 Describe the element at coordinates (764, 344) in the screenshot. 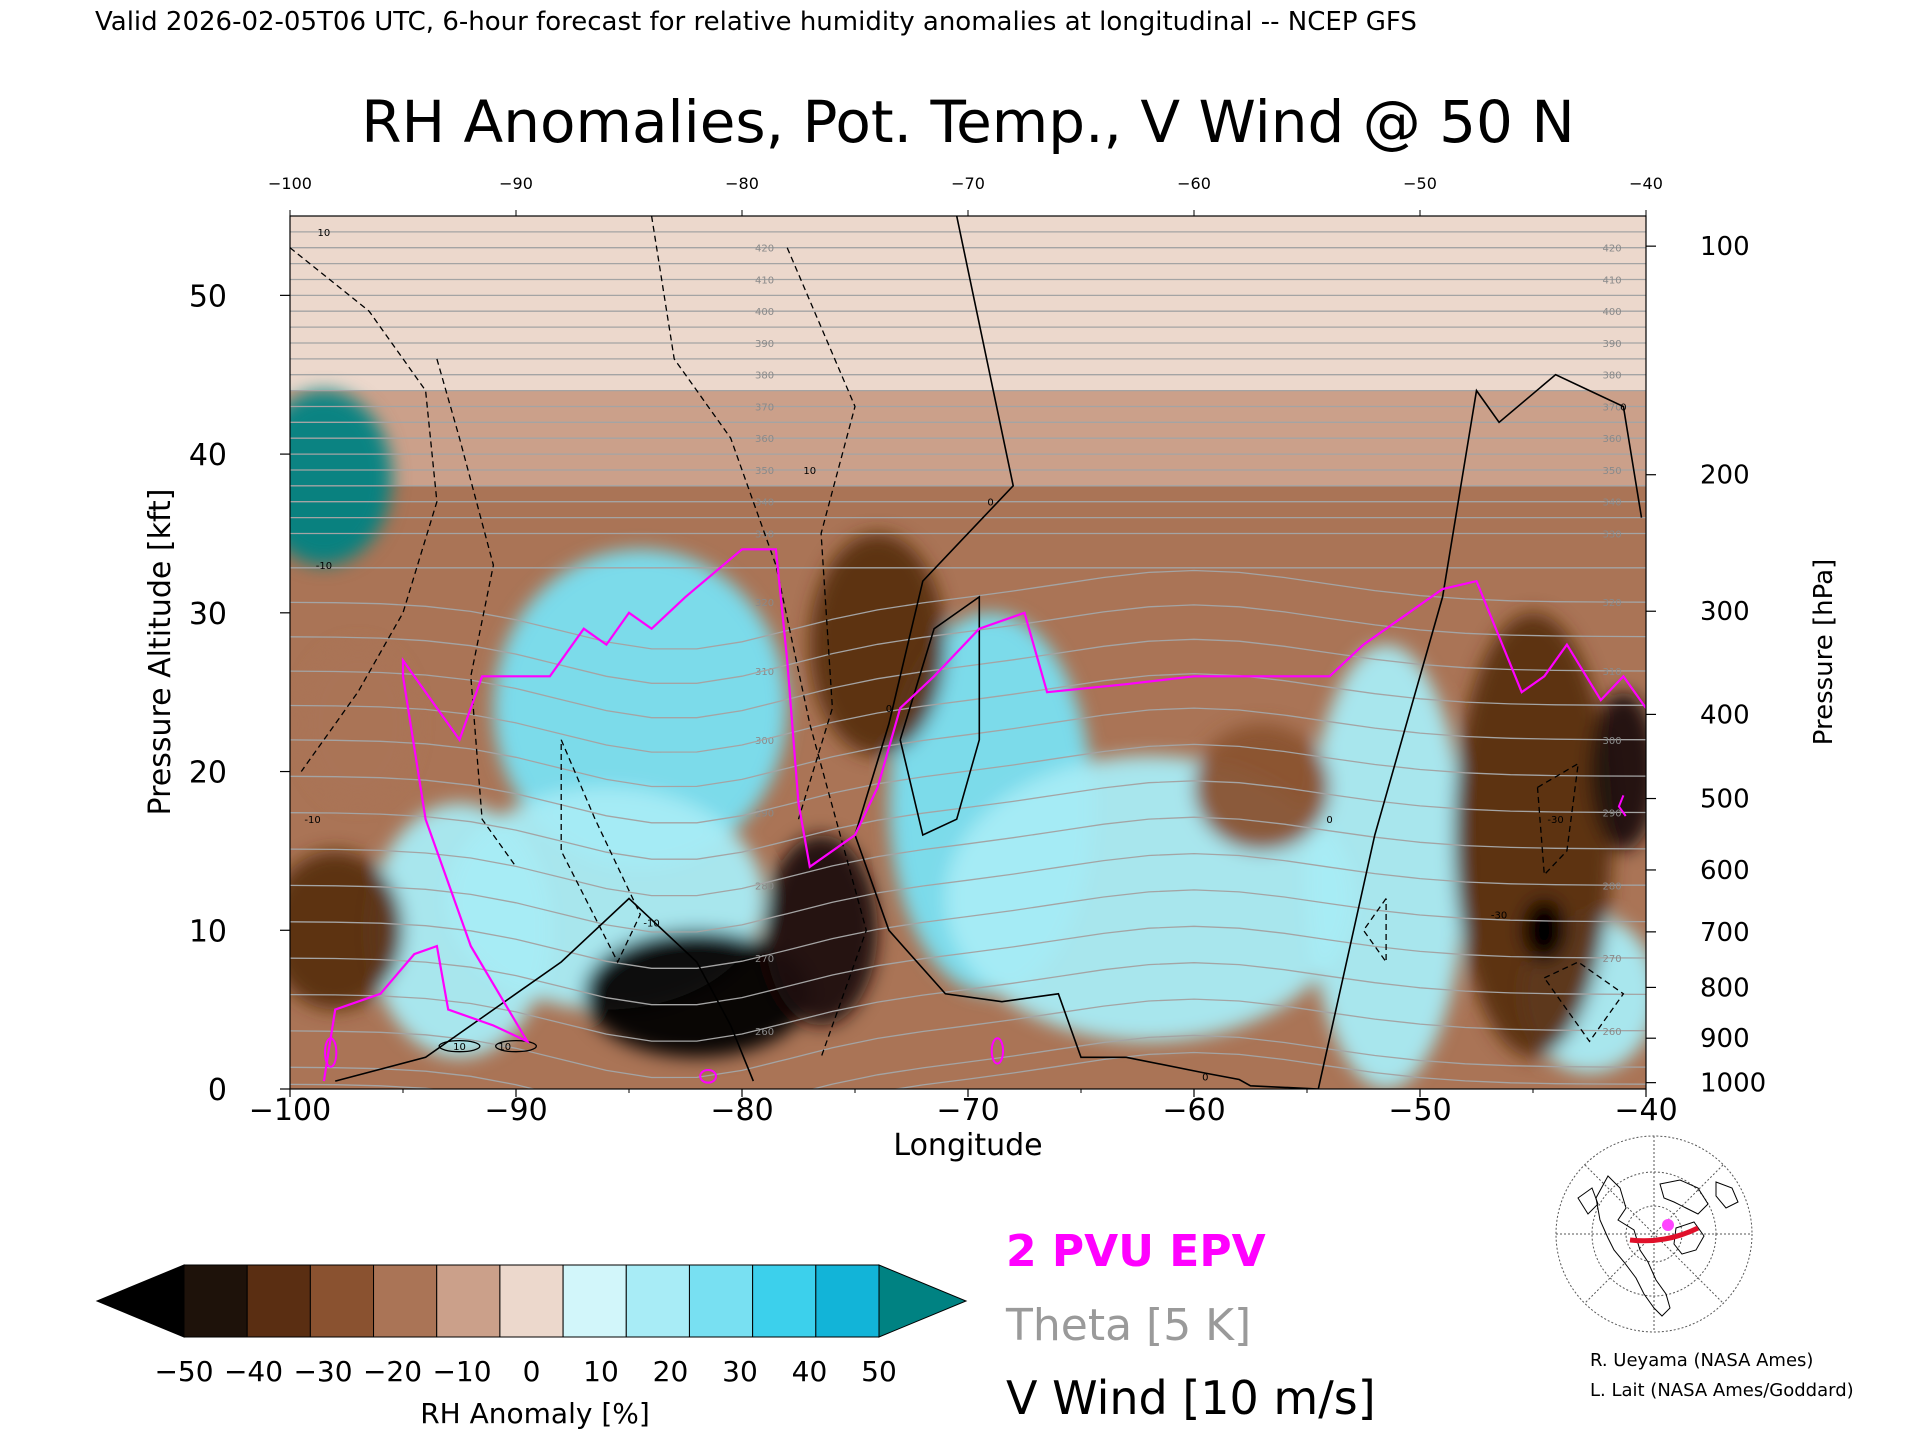

I see `theta-label: 390` at that location.